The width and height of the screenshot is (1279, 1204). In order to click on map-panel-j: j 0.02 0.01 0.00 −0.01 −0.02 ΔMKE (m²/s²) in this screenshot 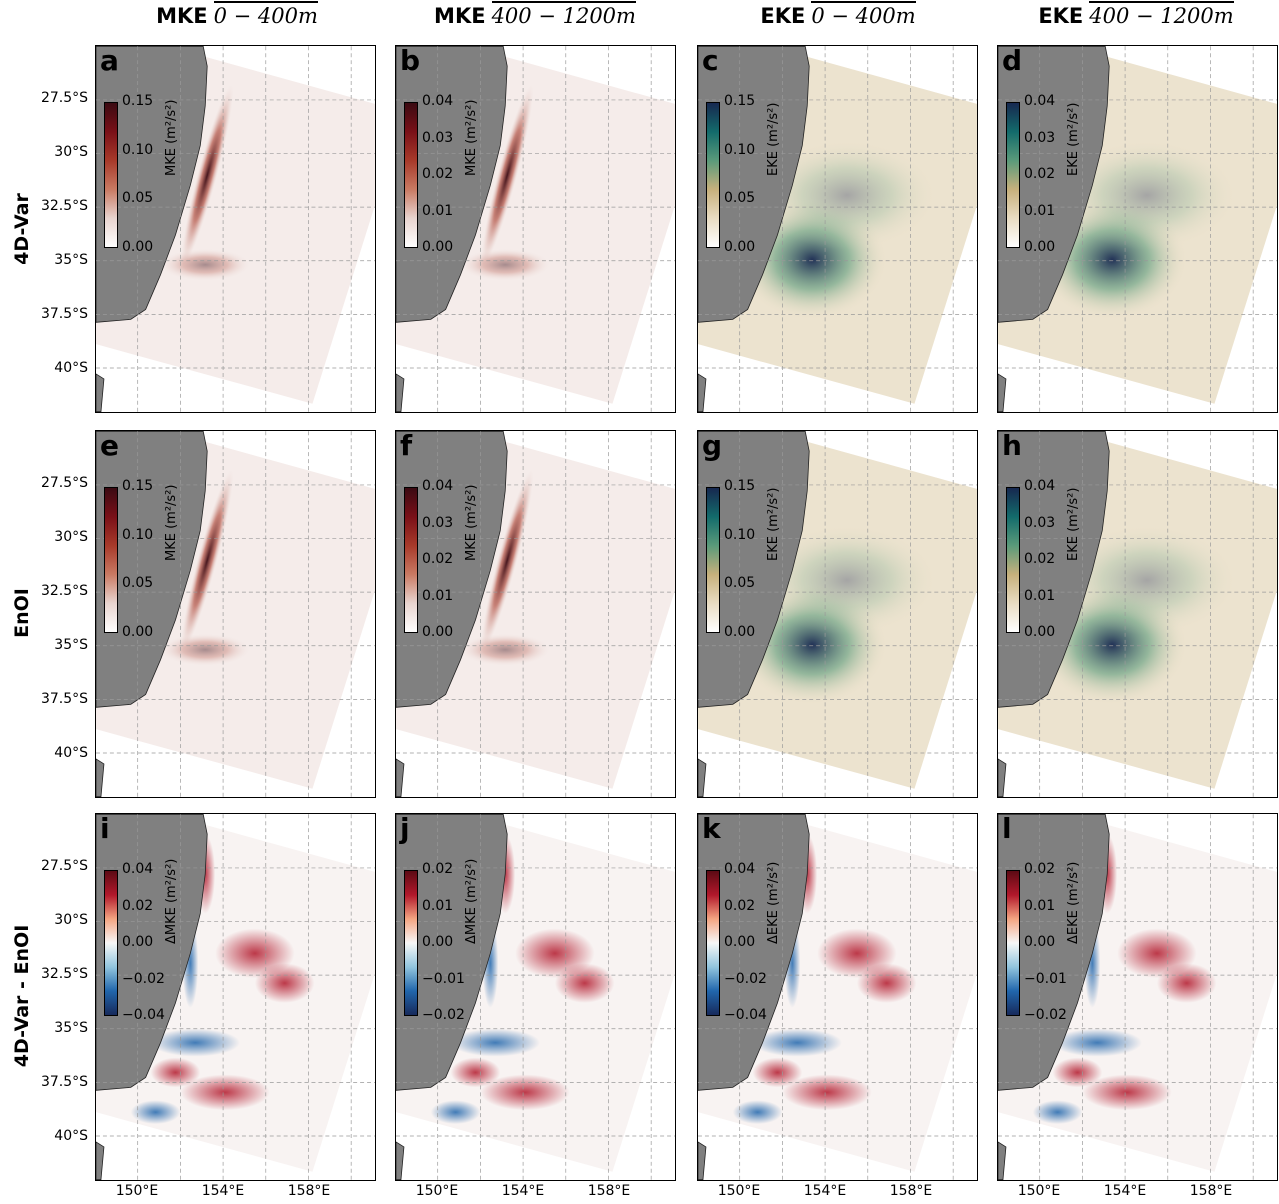, I will do `click(535, 997)`.